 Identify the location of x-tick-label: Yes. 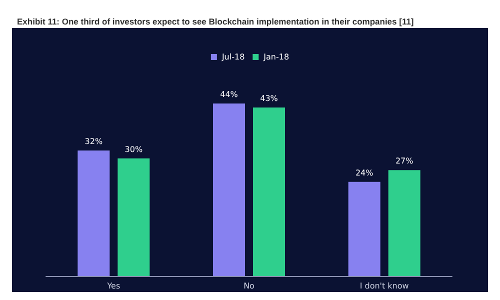
(113, 286).